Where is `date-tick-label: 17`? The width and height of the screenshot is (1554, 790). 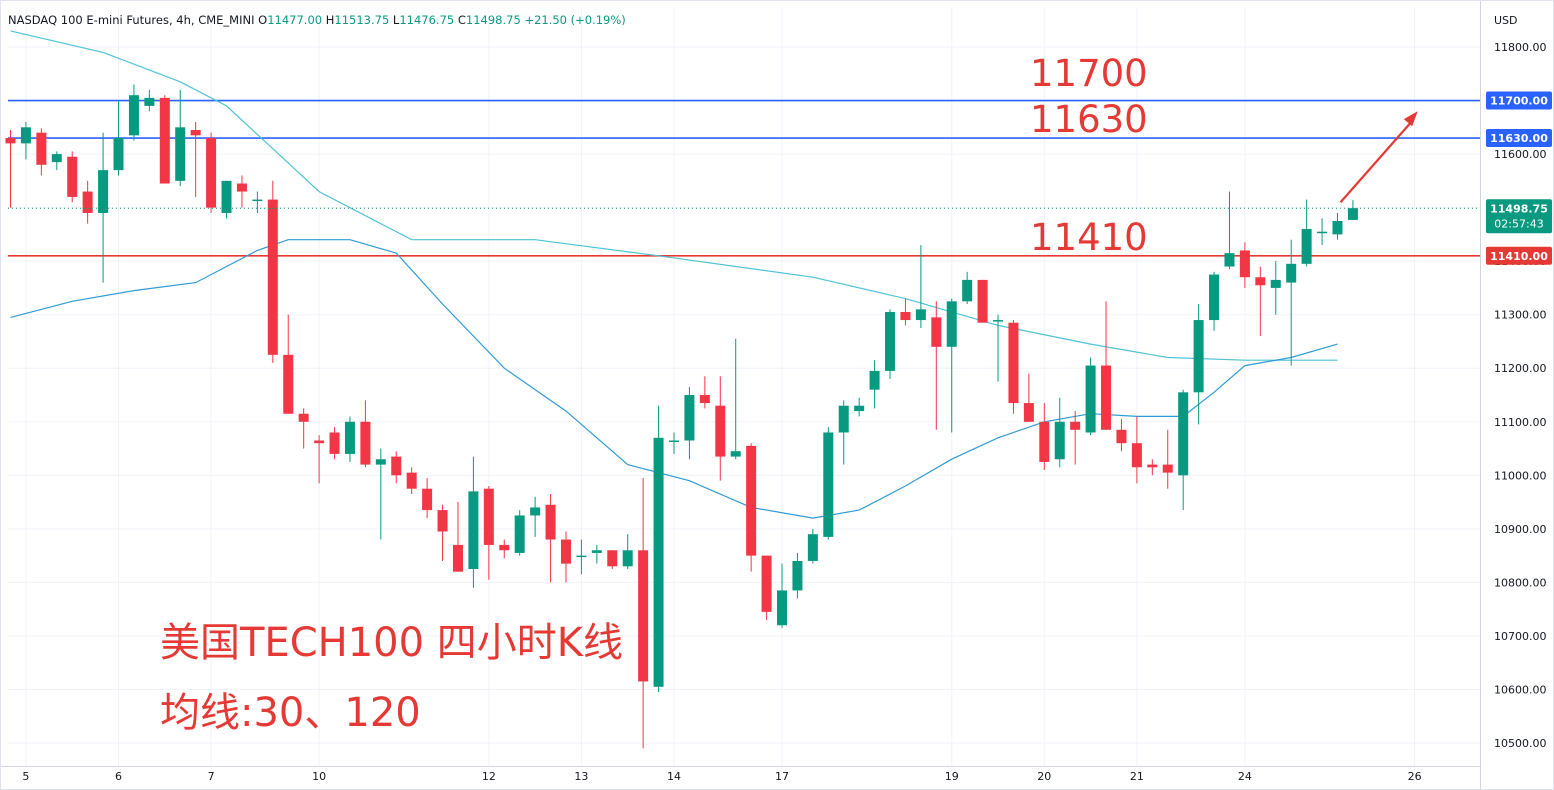 date-tick-label: 17 is located at coordinates (782, 776).